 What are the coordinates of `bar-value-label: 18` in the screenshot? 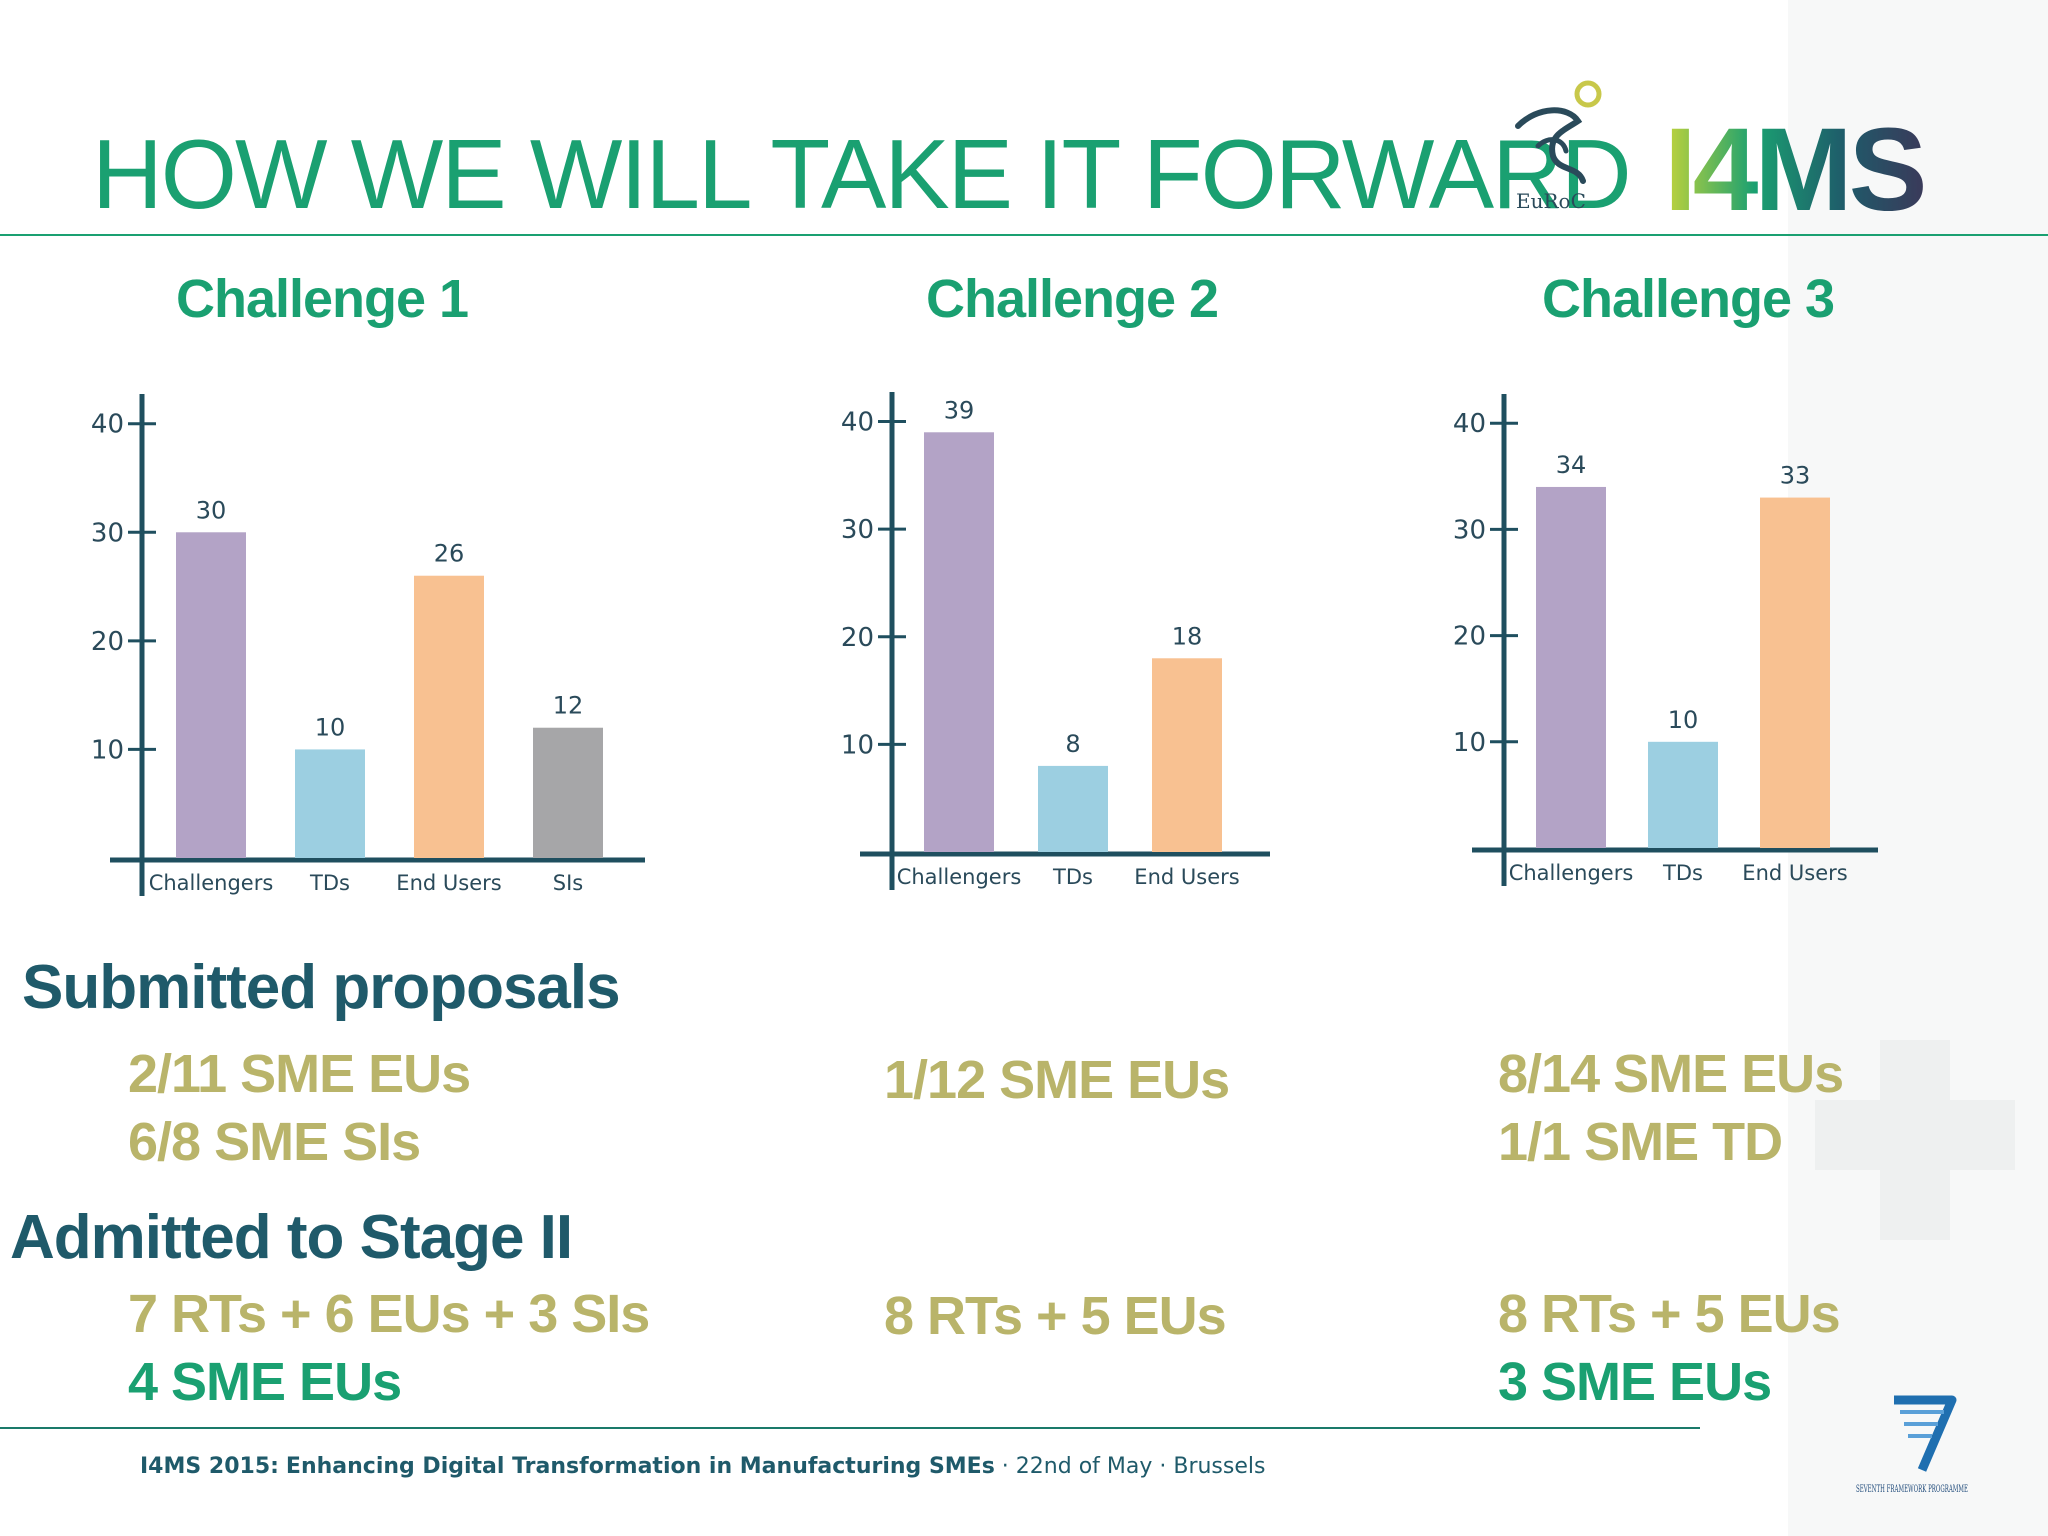 It's located at (1187, 636).